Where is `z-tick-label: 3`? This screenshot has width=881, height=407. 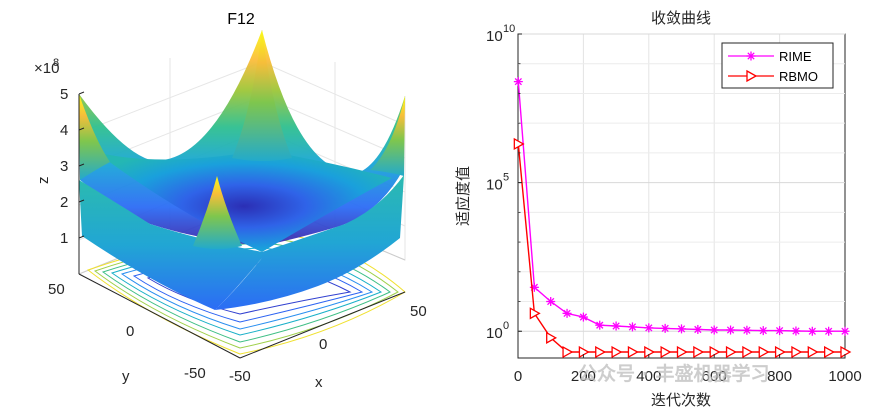
z-tick-label: 3 is located at coordinates (64, 166).